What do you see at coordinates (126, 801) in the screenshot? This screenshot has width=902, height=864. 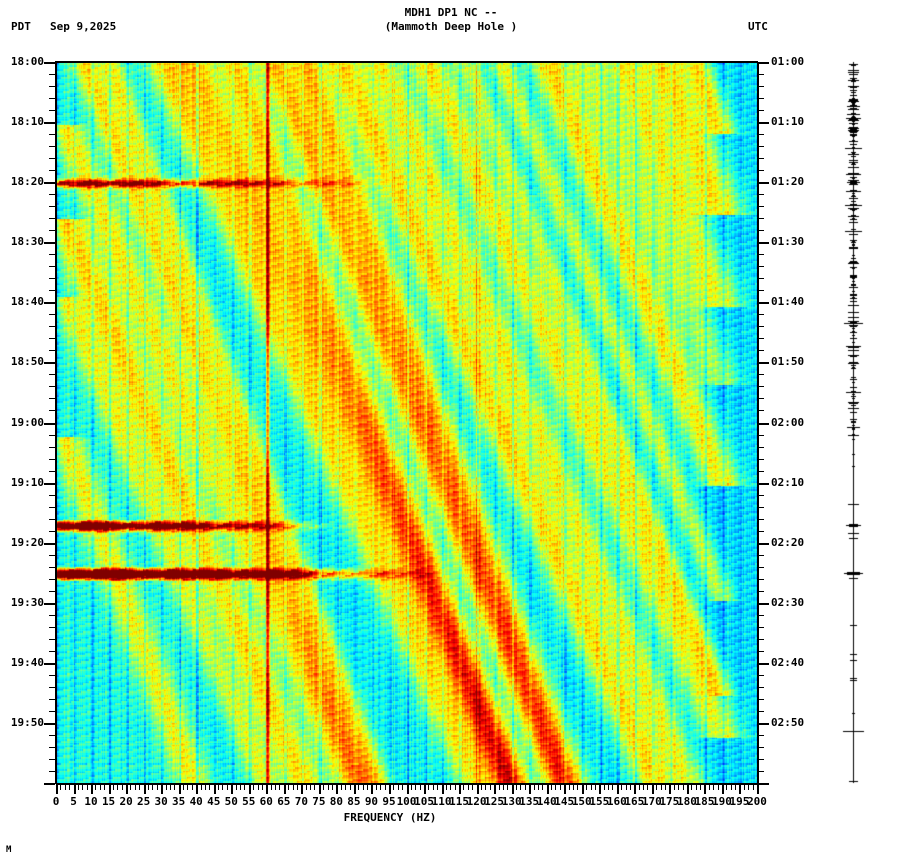 I see `x-tick-label-4: 20` at bounding box center [126, 801].